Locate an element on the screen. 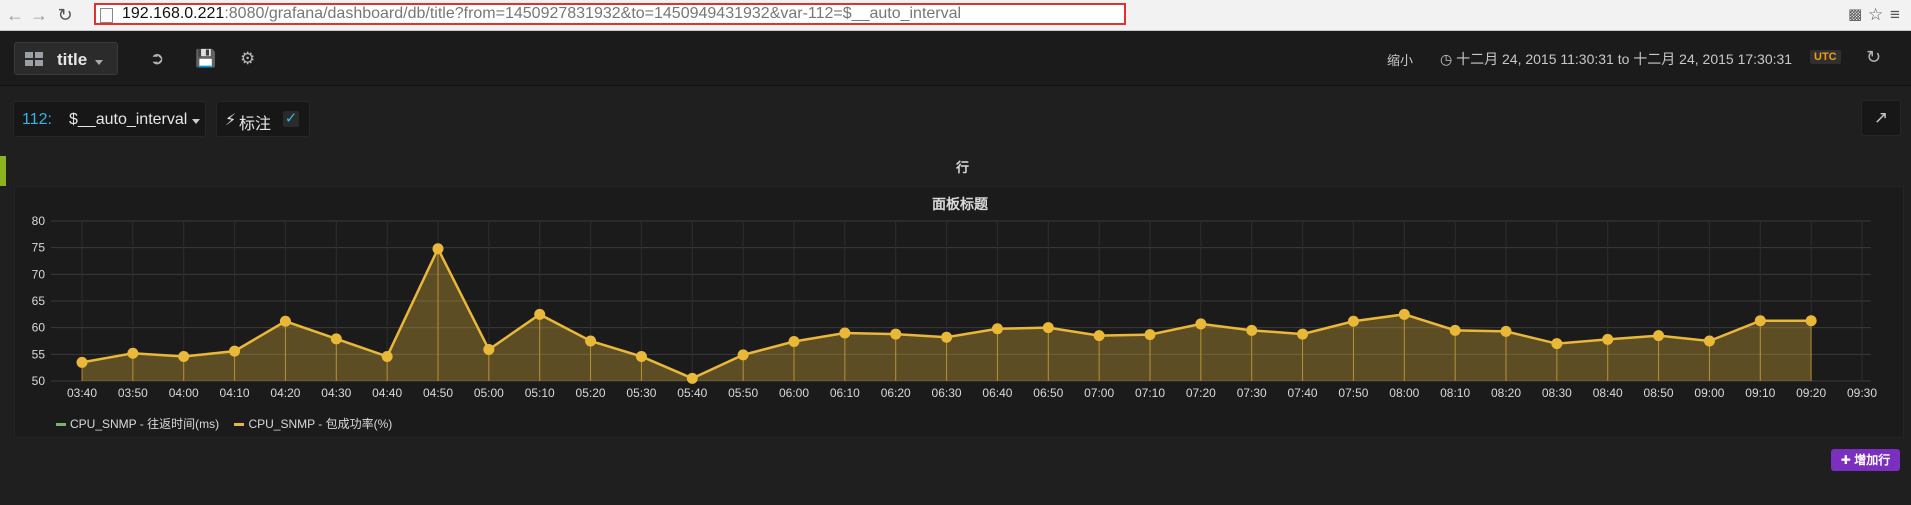  x-tick-label: 04:00 is located at coordinates (184, 393).